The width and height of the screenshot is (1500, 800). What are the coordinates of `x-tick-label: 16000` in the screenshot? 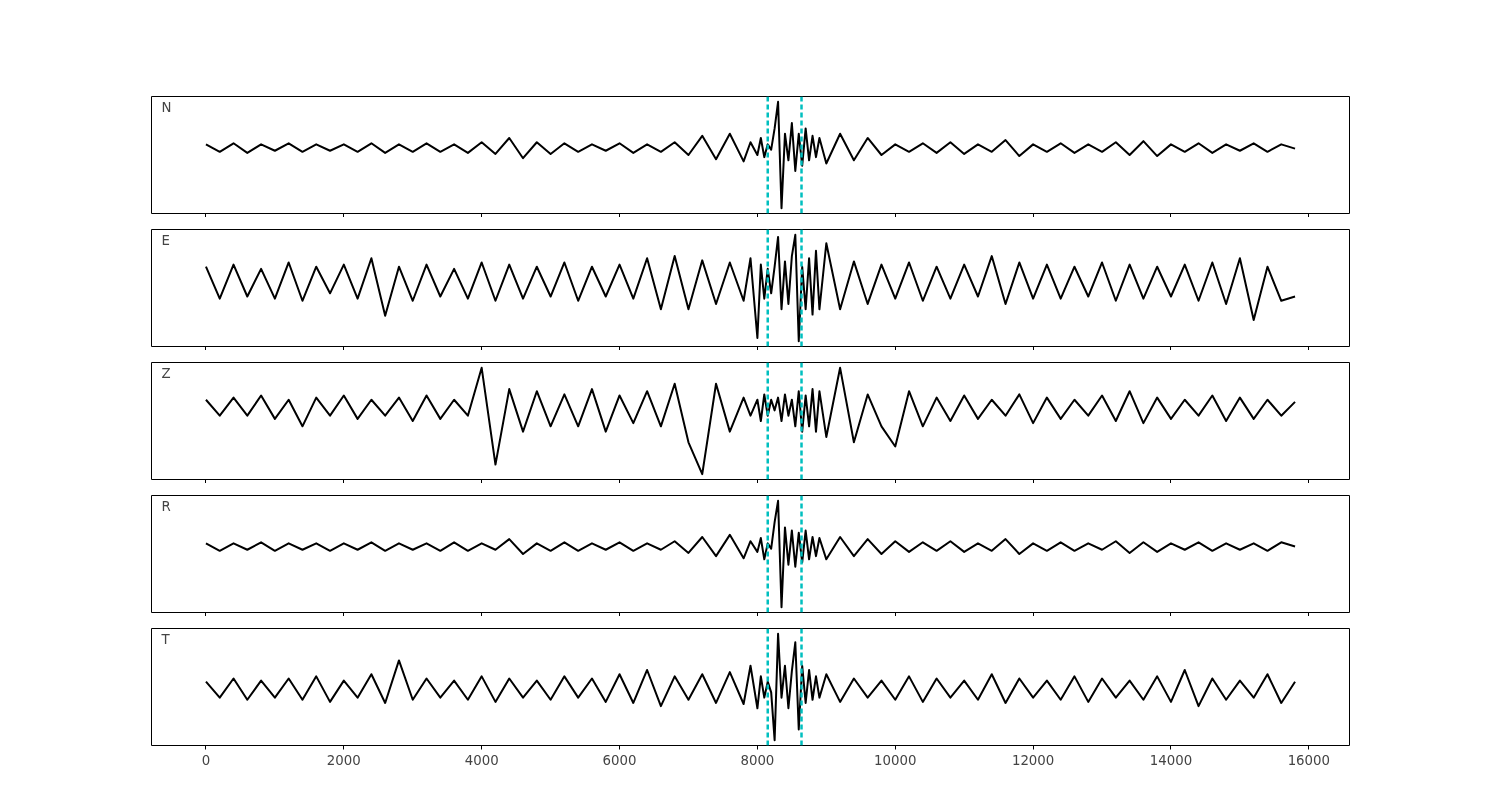 It's located at (1309, 760).